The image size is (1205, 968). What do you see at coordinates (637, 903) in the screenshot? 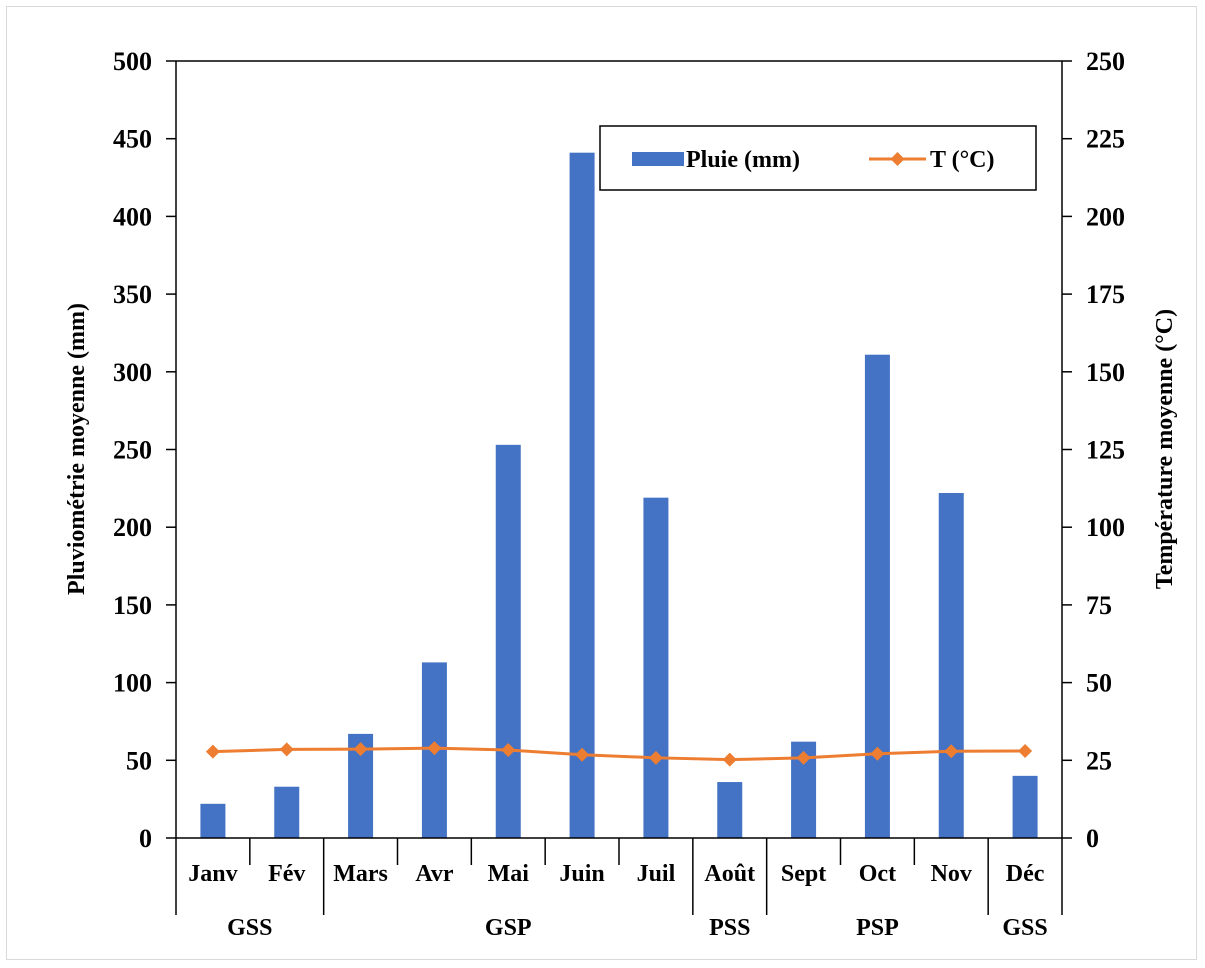
I see `season-labels: GSS GSP PSS PSP GSS` at bounding box center [637, 903].